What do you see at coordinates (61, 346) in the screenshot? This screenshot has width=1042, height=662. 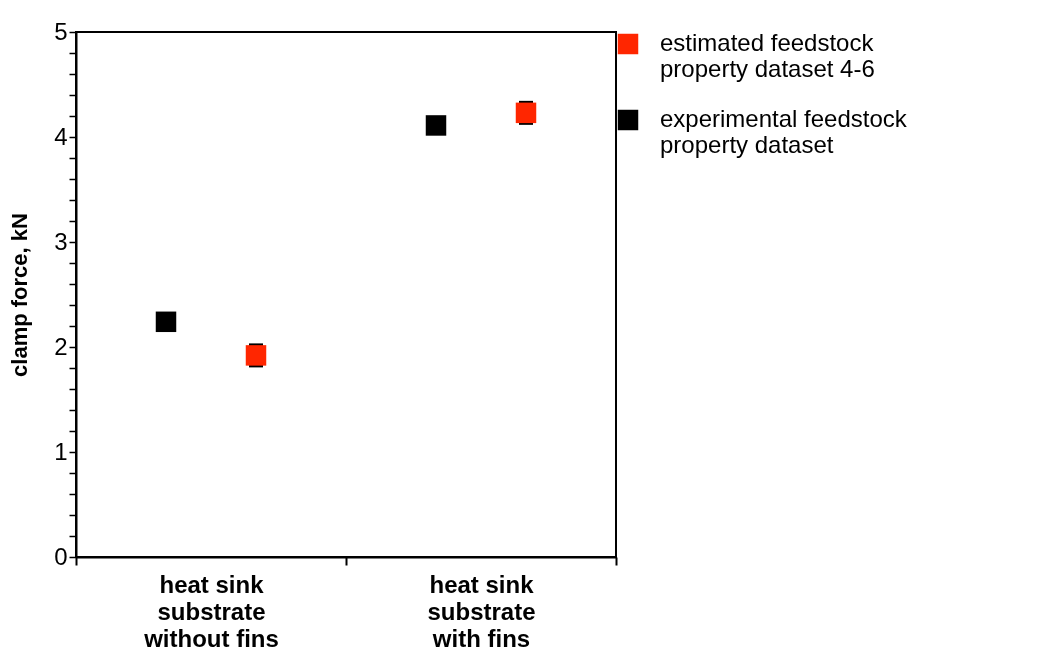 I see `y-tick-label: 2` at bounding box center [61, 346].